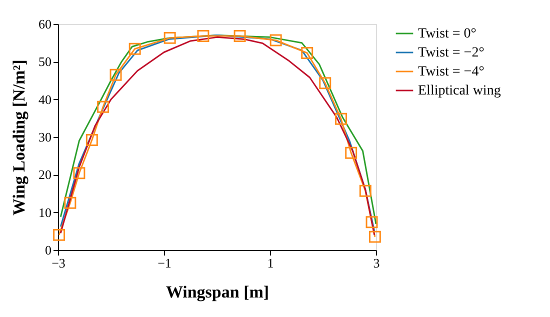 Image resolution: width=550 pixels, height=317 pixels. Describe the element at coordinates (45, 174) in the screenshot. I see `y-tick-label: 20` at that location.